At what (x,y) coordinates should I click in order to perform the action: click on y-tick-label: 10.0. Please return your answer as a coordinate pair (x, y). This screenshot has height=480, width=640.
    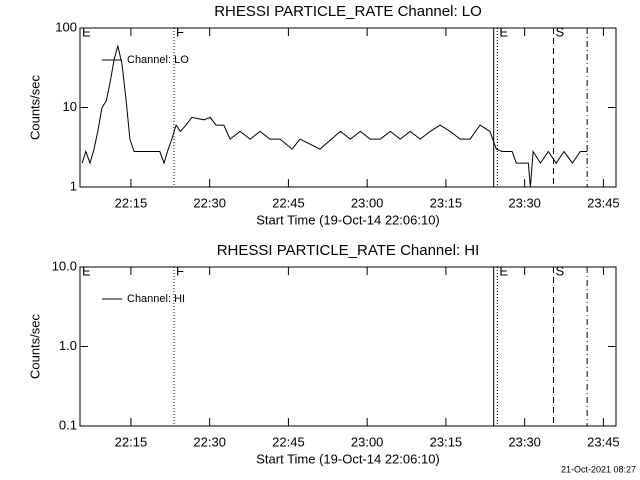
    Looking at the image, I should click on (64, 265).